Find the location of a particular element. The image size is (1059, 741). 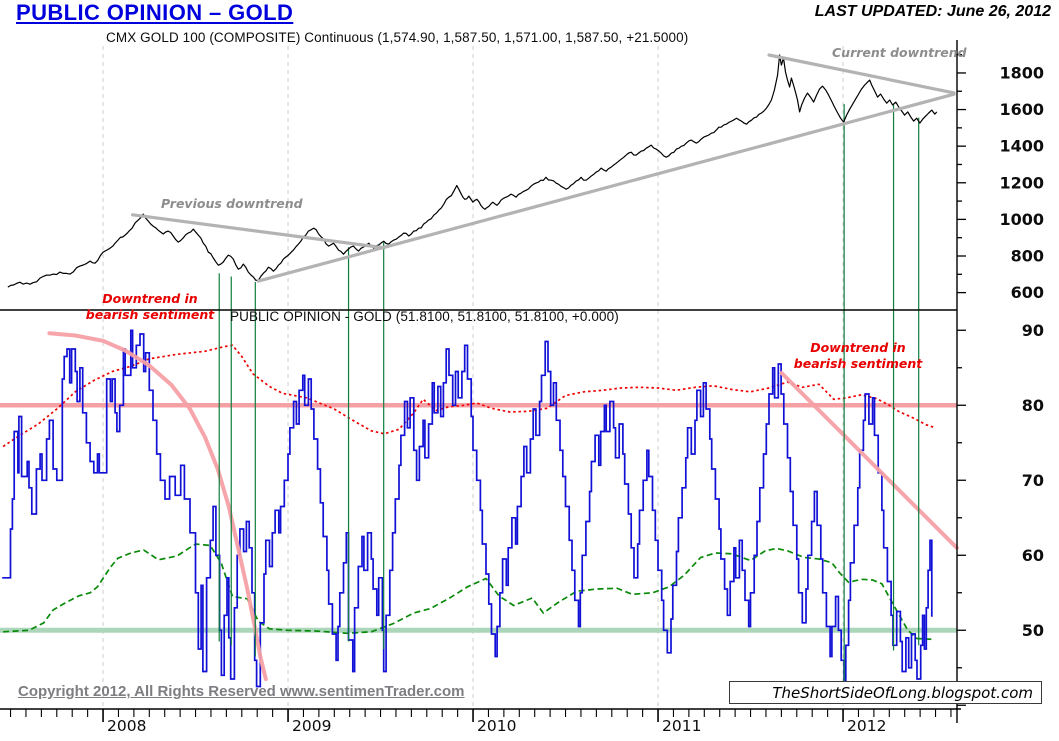

opinion-axis-tick-label: 70 is located at coordinates (1033, 480).